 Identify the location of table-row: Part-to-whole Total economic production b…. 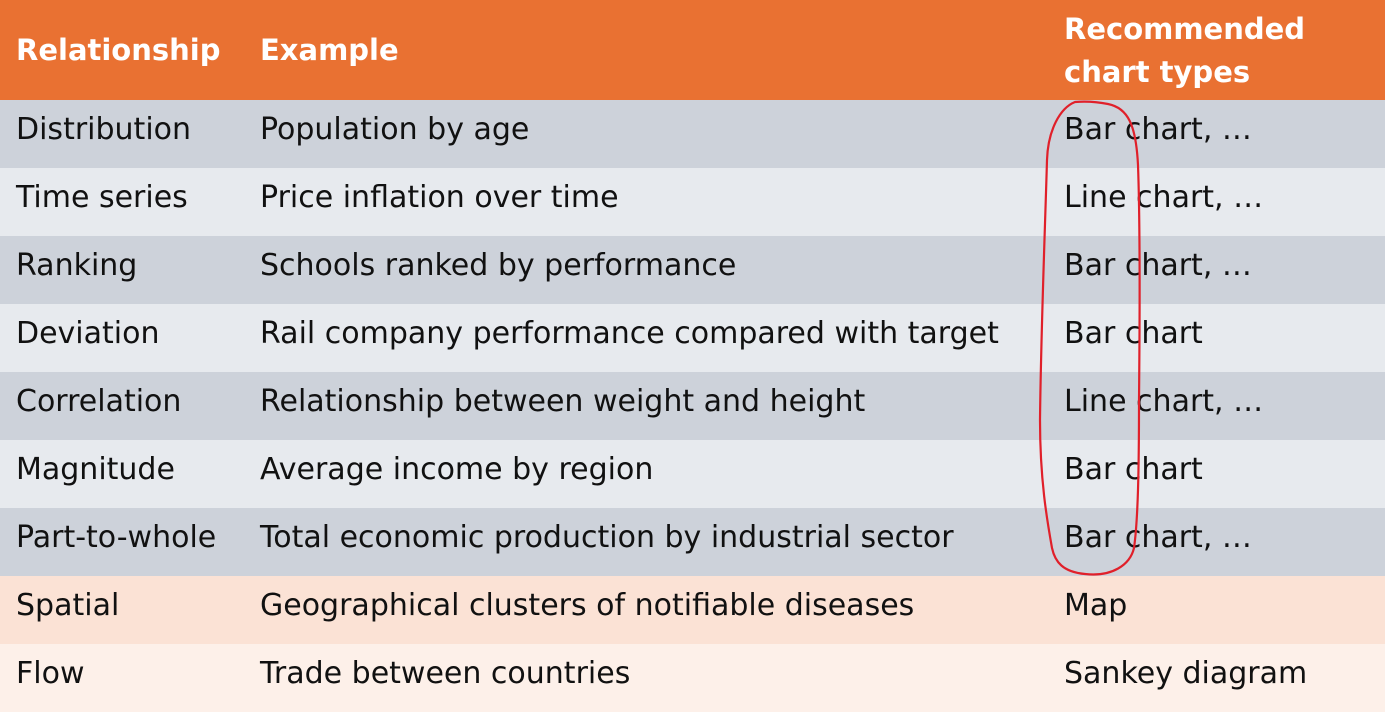
(692, 542).